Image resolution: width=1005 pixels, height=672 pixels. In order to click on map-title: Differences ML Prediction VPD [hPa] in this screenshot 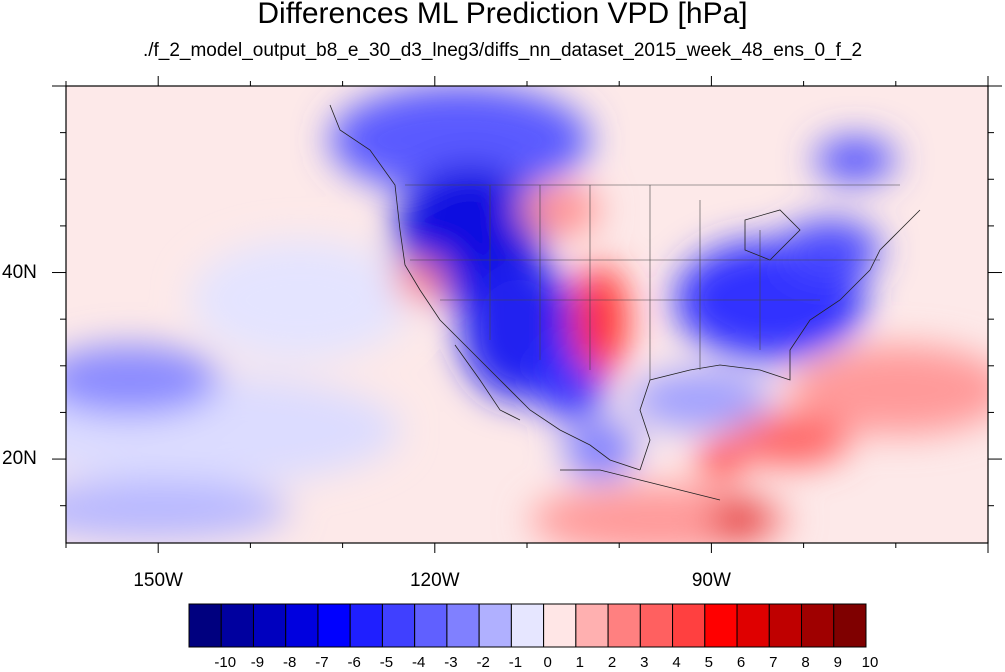, I will do `click(502, 15)`.